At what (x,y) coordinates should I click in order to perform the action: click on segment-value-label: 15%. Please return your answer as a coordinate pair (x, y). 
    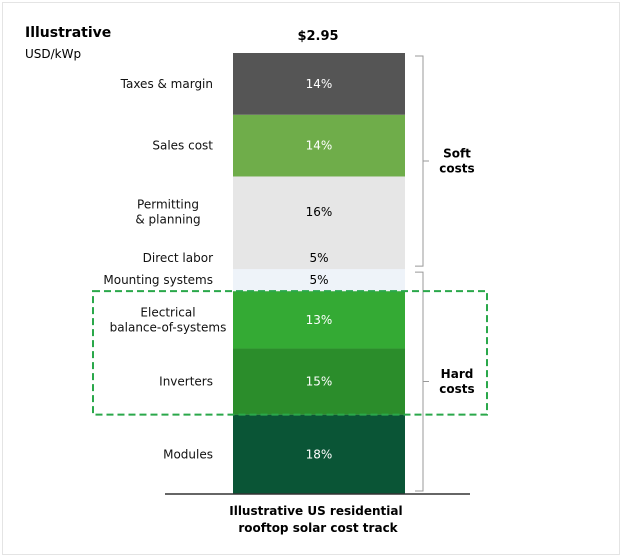
    Looking at the image, I should click on (319, 382).